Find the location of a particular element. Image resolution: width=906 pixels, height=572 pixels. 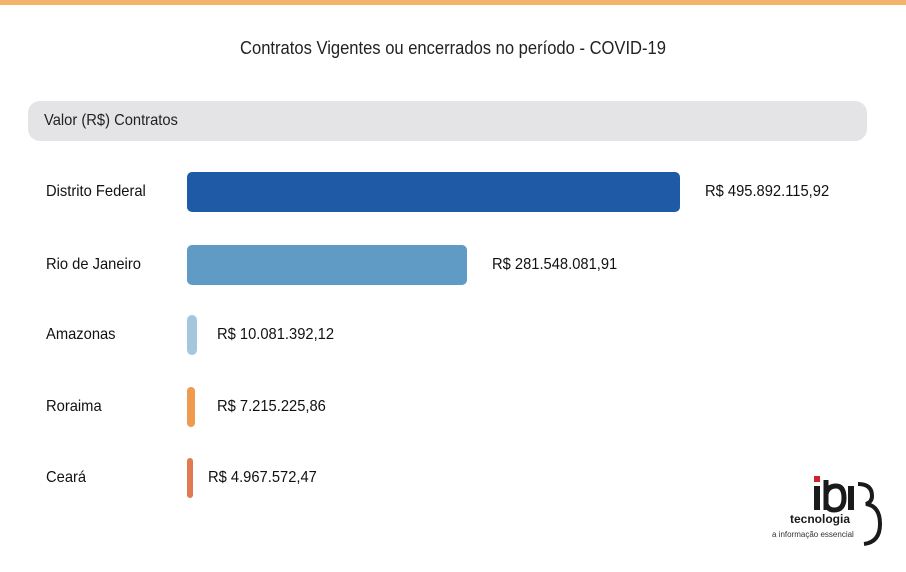

top-accent-bar is located at coordinates (453, 2).